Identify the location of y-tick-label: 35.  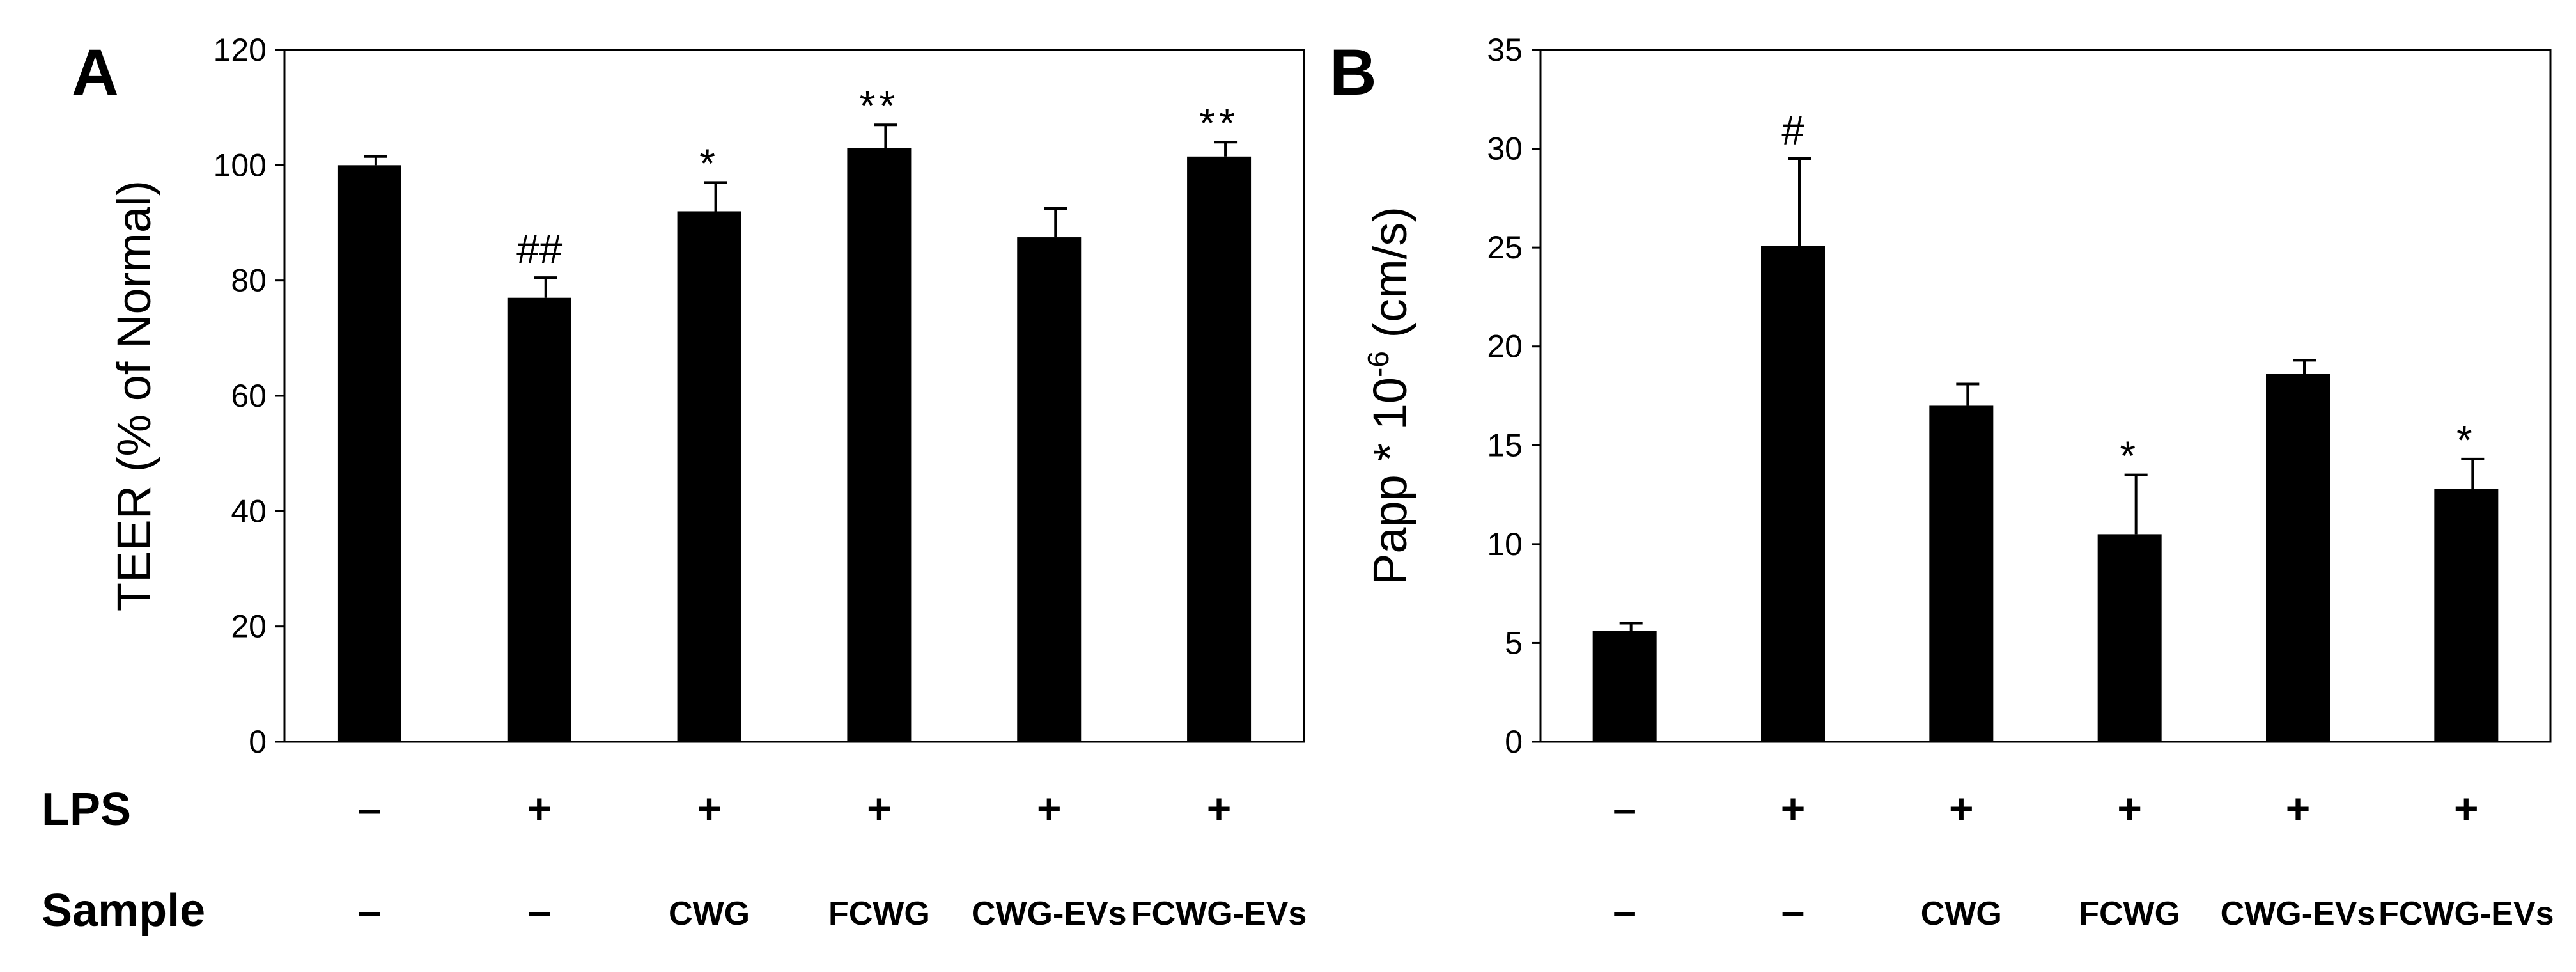
(1505, 50).